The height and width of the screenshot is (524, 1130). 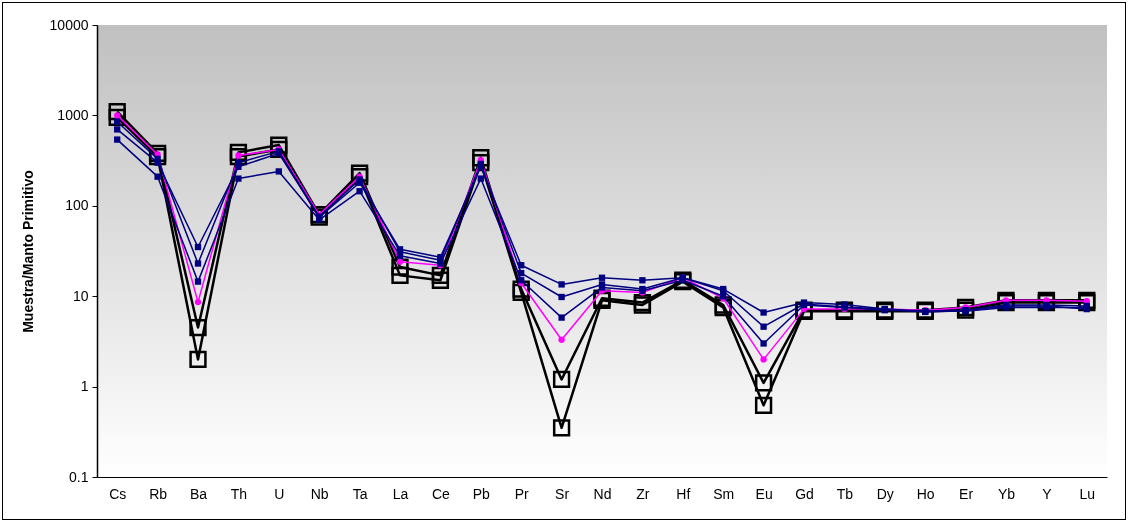 I want to click on x-tick-label: Hf, so click(x=683, y=493).